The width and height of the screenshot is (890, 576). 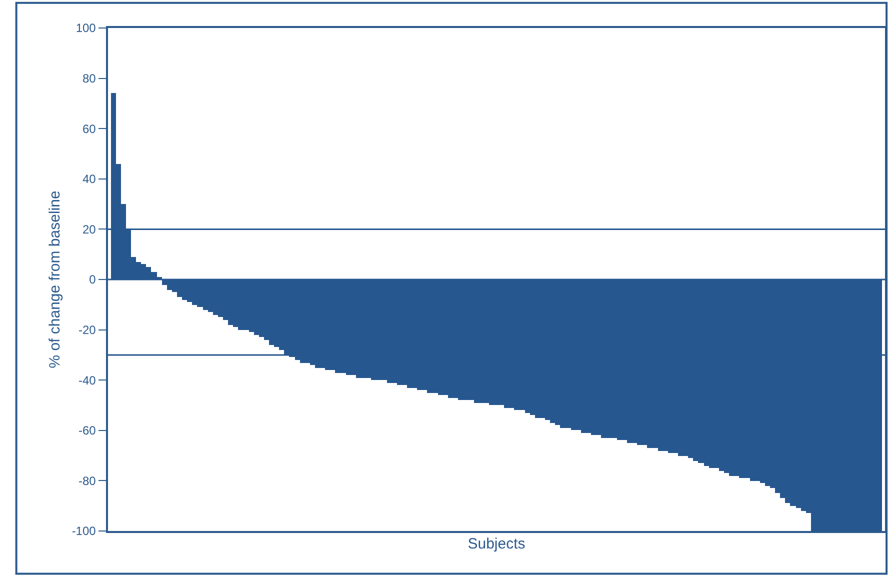 I want to click on y-tick-label: -60, so click(x=87, y=431).